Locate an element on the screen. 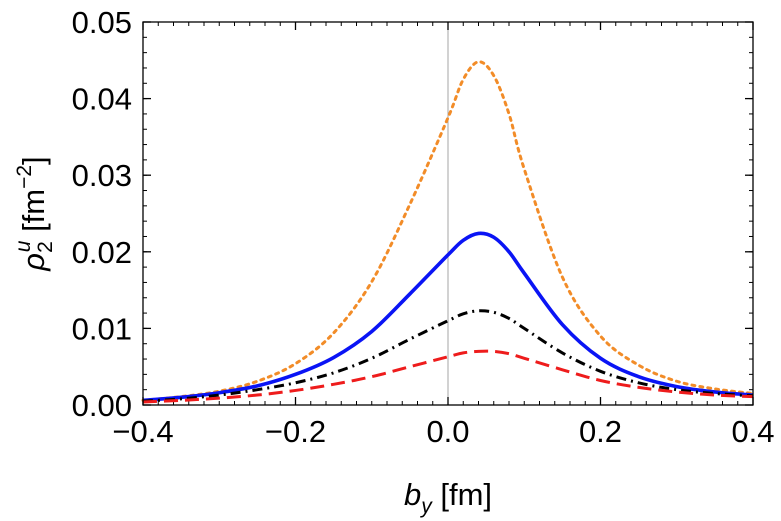  y-axis-title-unit-sup: −2 is located at coordinates (24, 177).